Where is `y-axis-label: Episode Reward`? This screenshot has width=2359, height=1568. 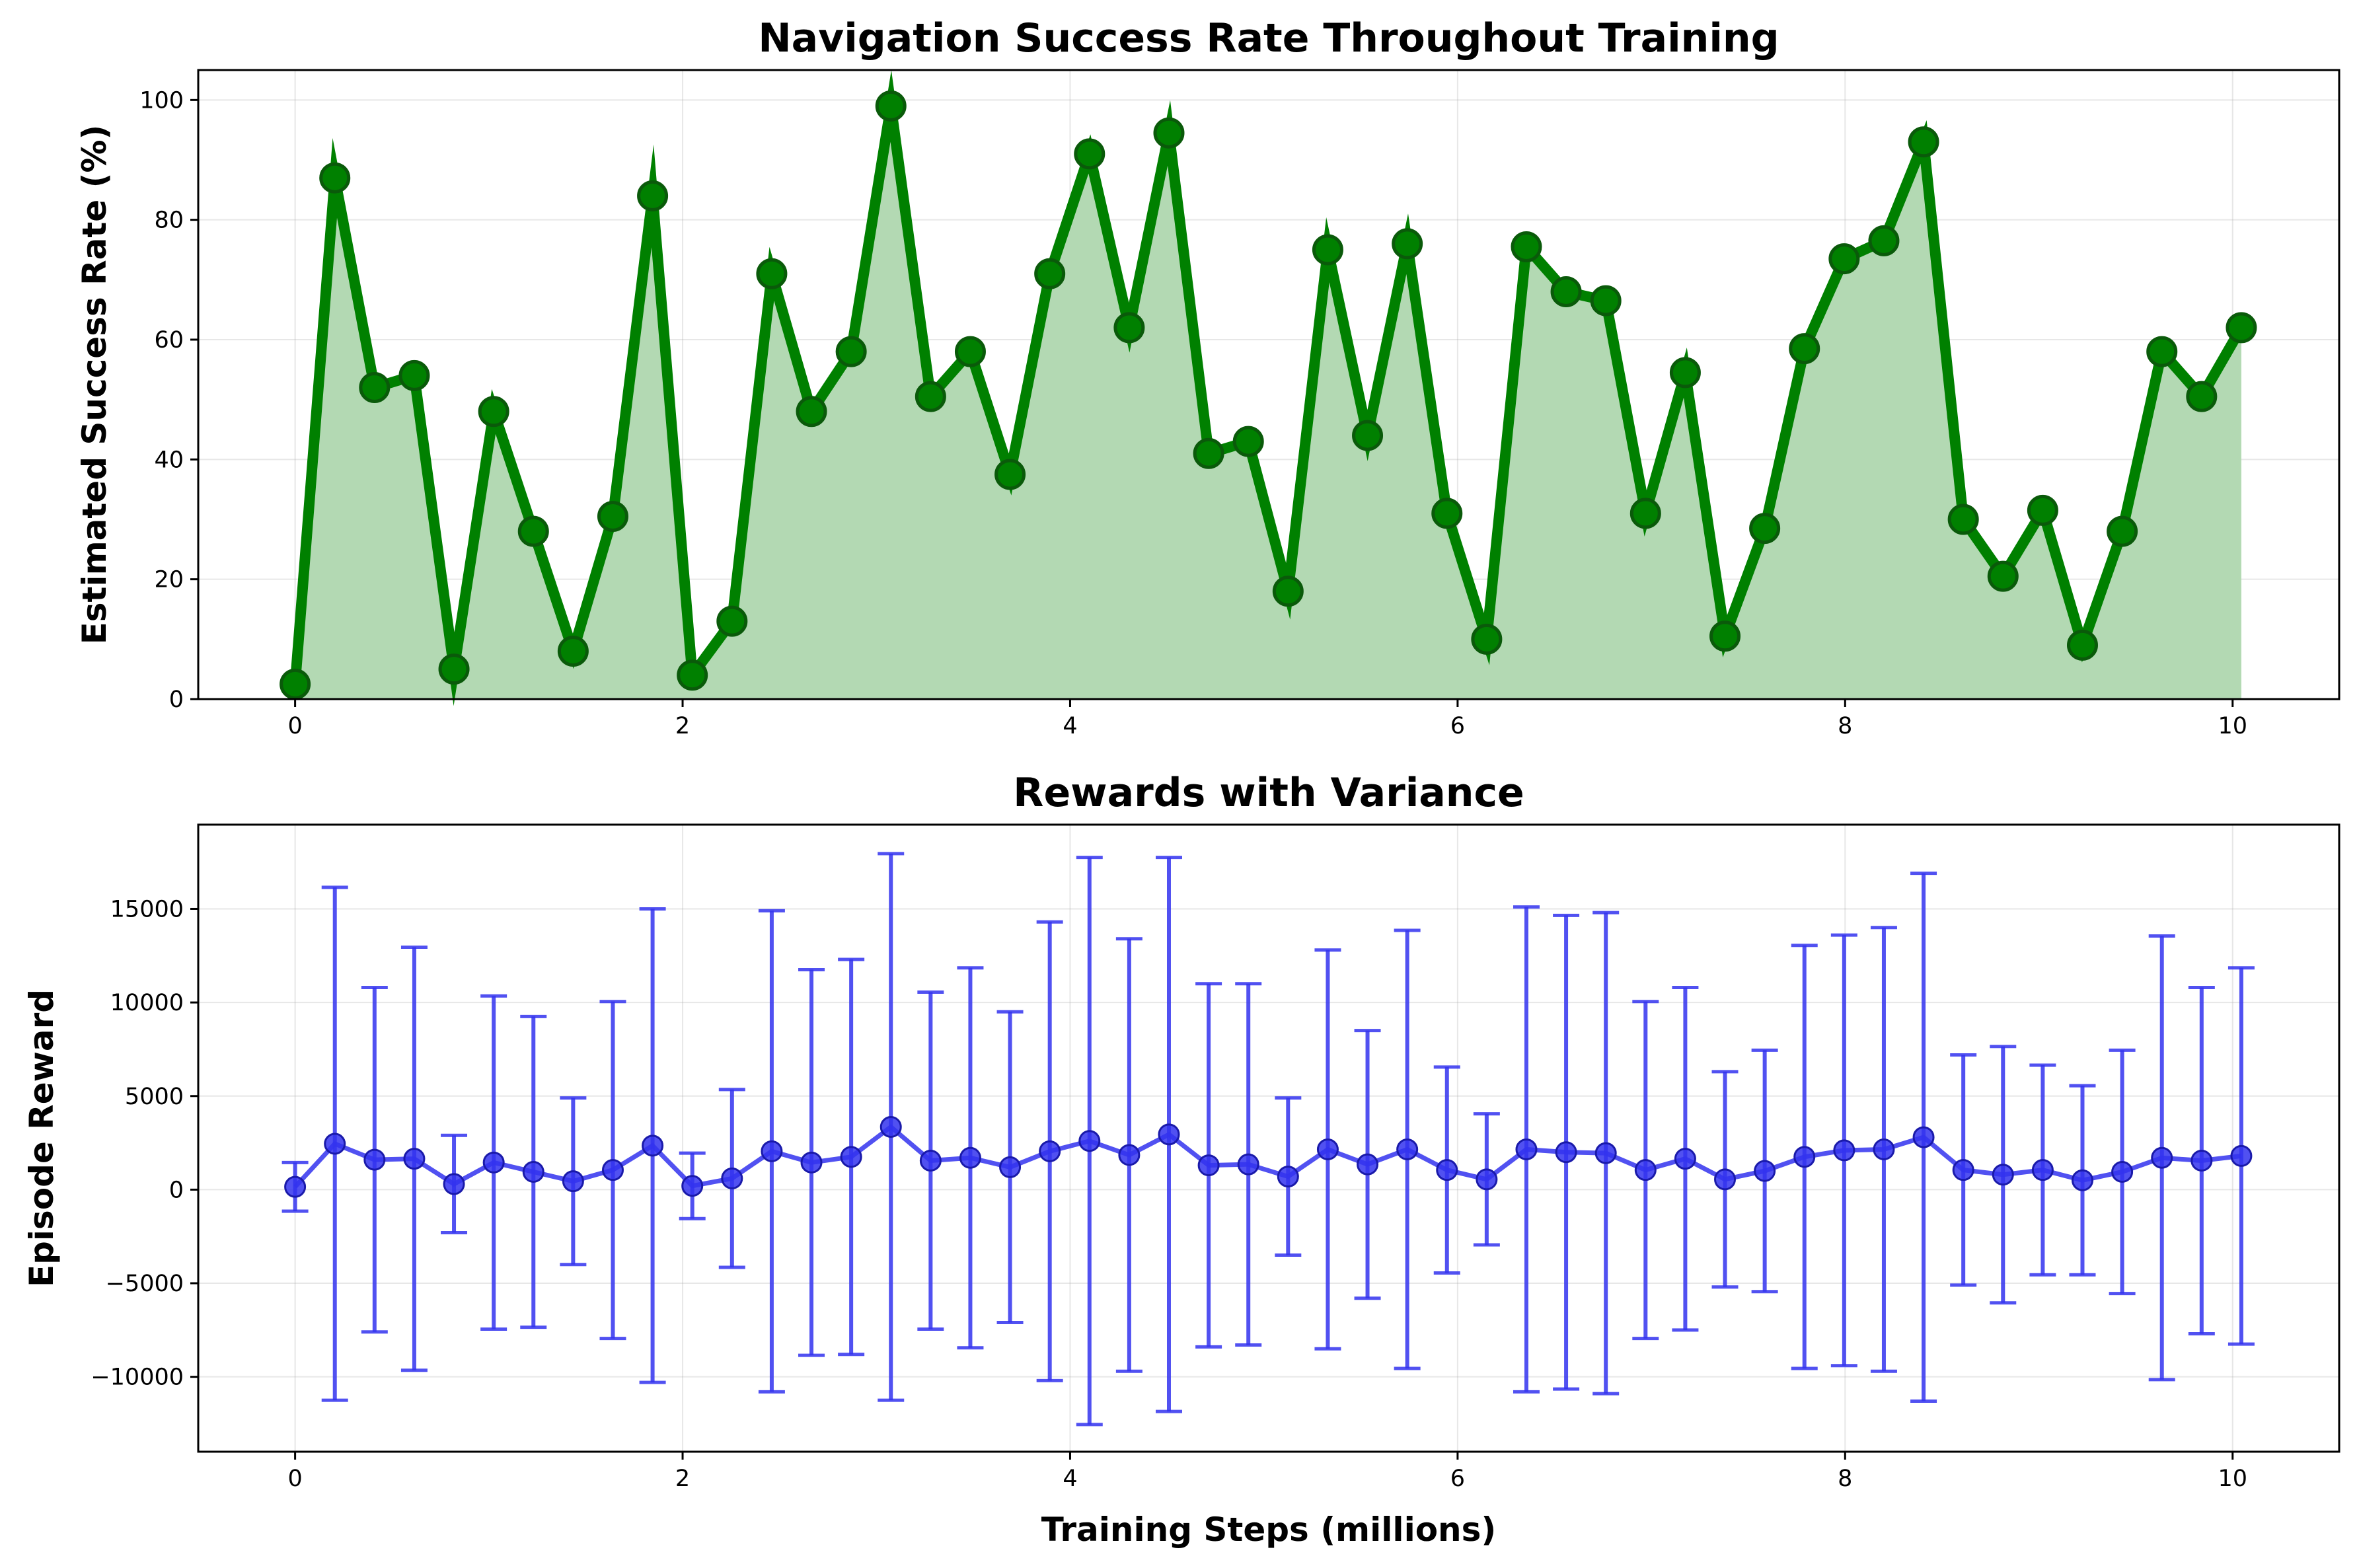
y-axis-label: Episode Reward is located at coordinates (41, 1138).